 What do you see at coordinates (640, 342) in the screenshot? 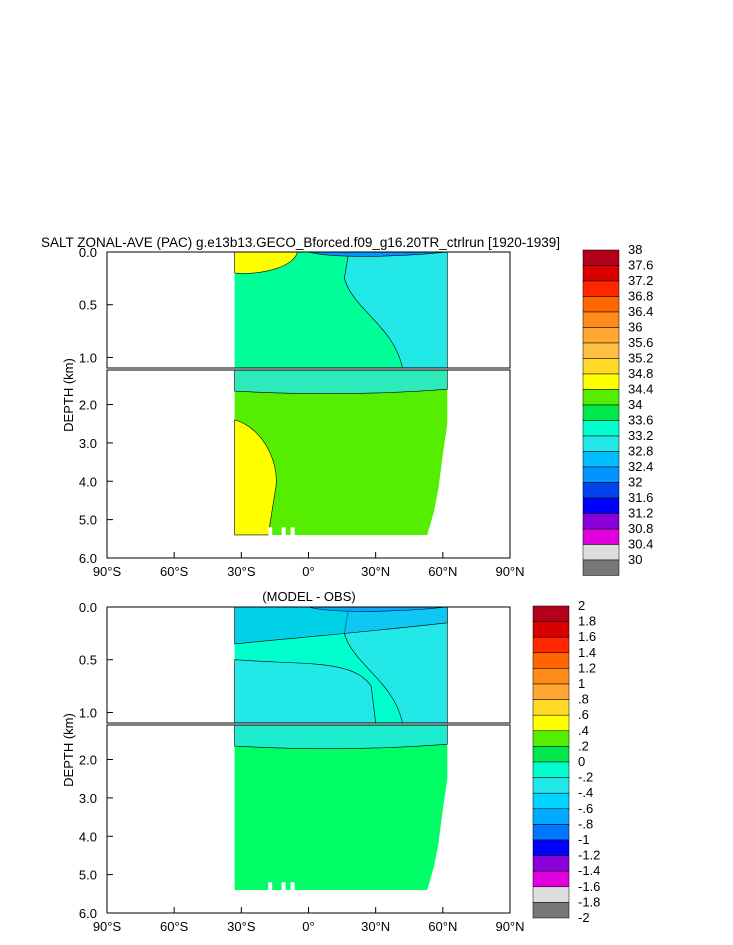
I see `colorbar-label: 35.6` at bounding box center [640, 342].